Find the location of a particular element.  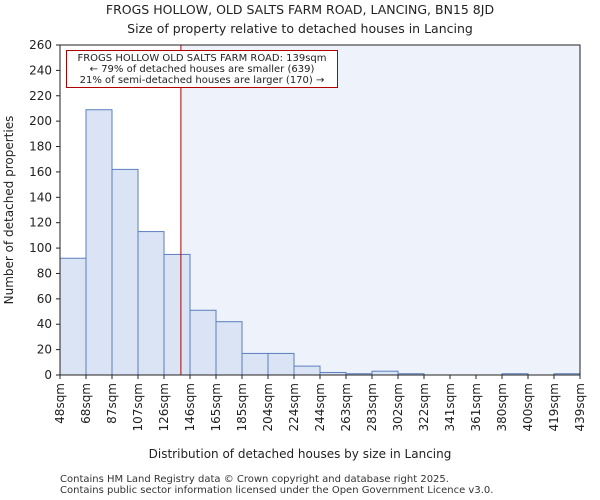

bar-204sqm is located at coordinates (281, 364).